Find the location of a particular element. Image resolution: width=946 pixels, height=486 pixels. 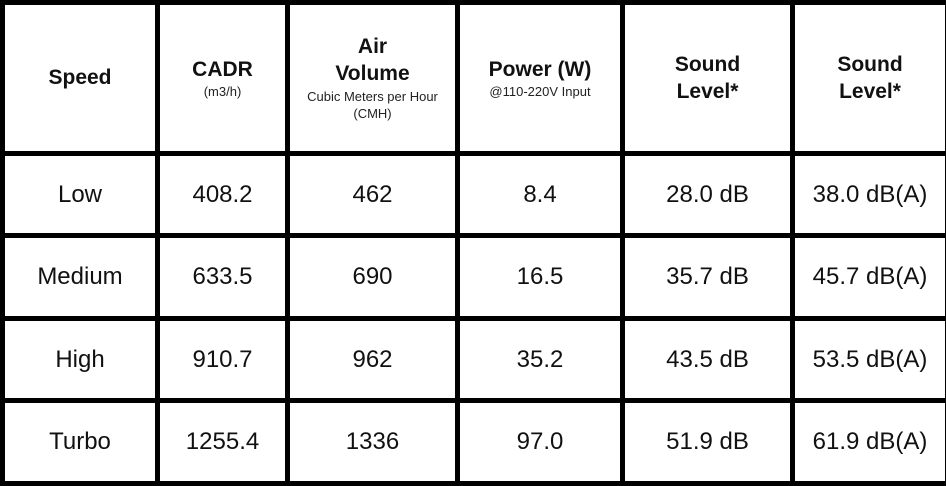

header-sound-level-dba: Sound Level* is located at coordinates (870, 78).